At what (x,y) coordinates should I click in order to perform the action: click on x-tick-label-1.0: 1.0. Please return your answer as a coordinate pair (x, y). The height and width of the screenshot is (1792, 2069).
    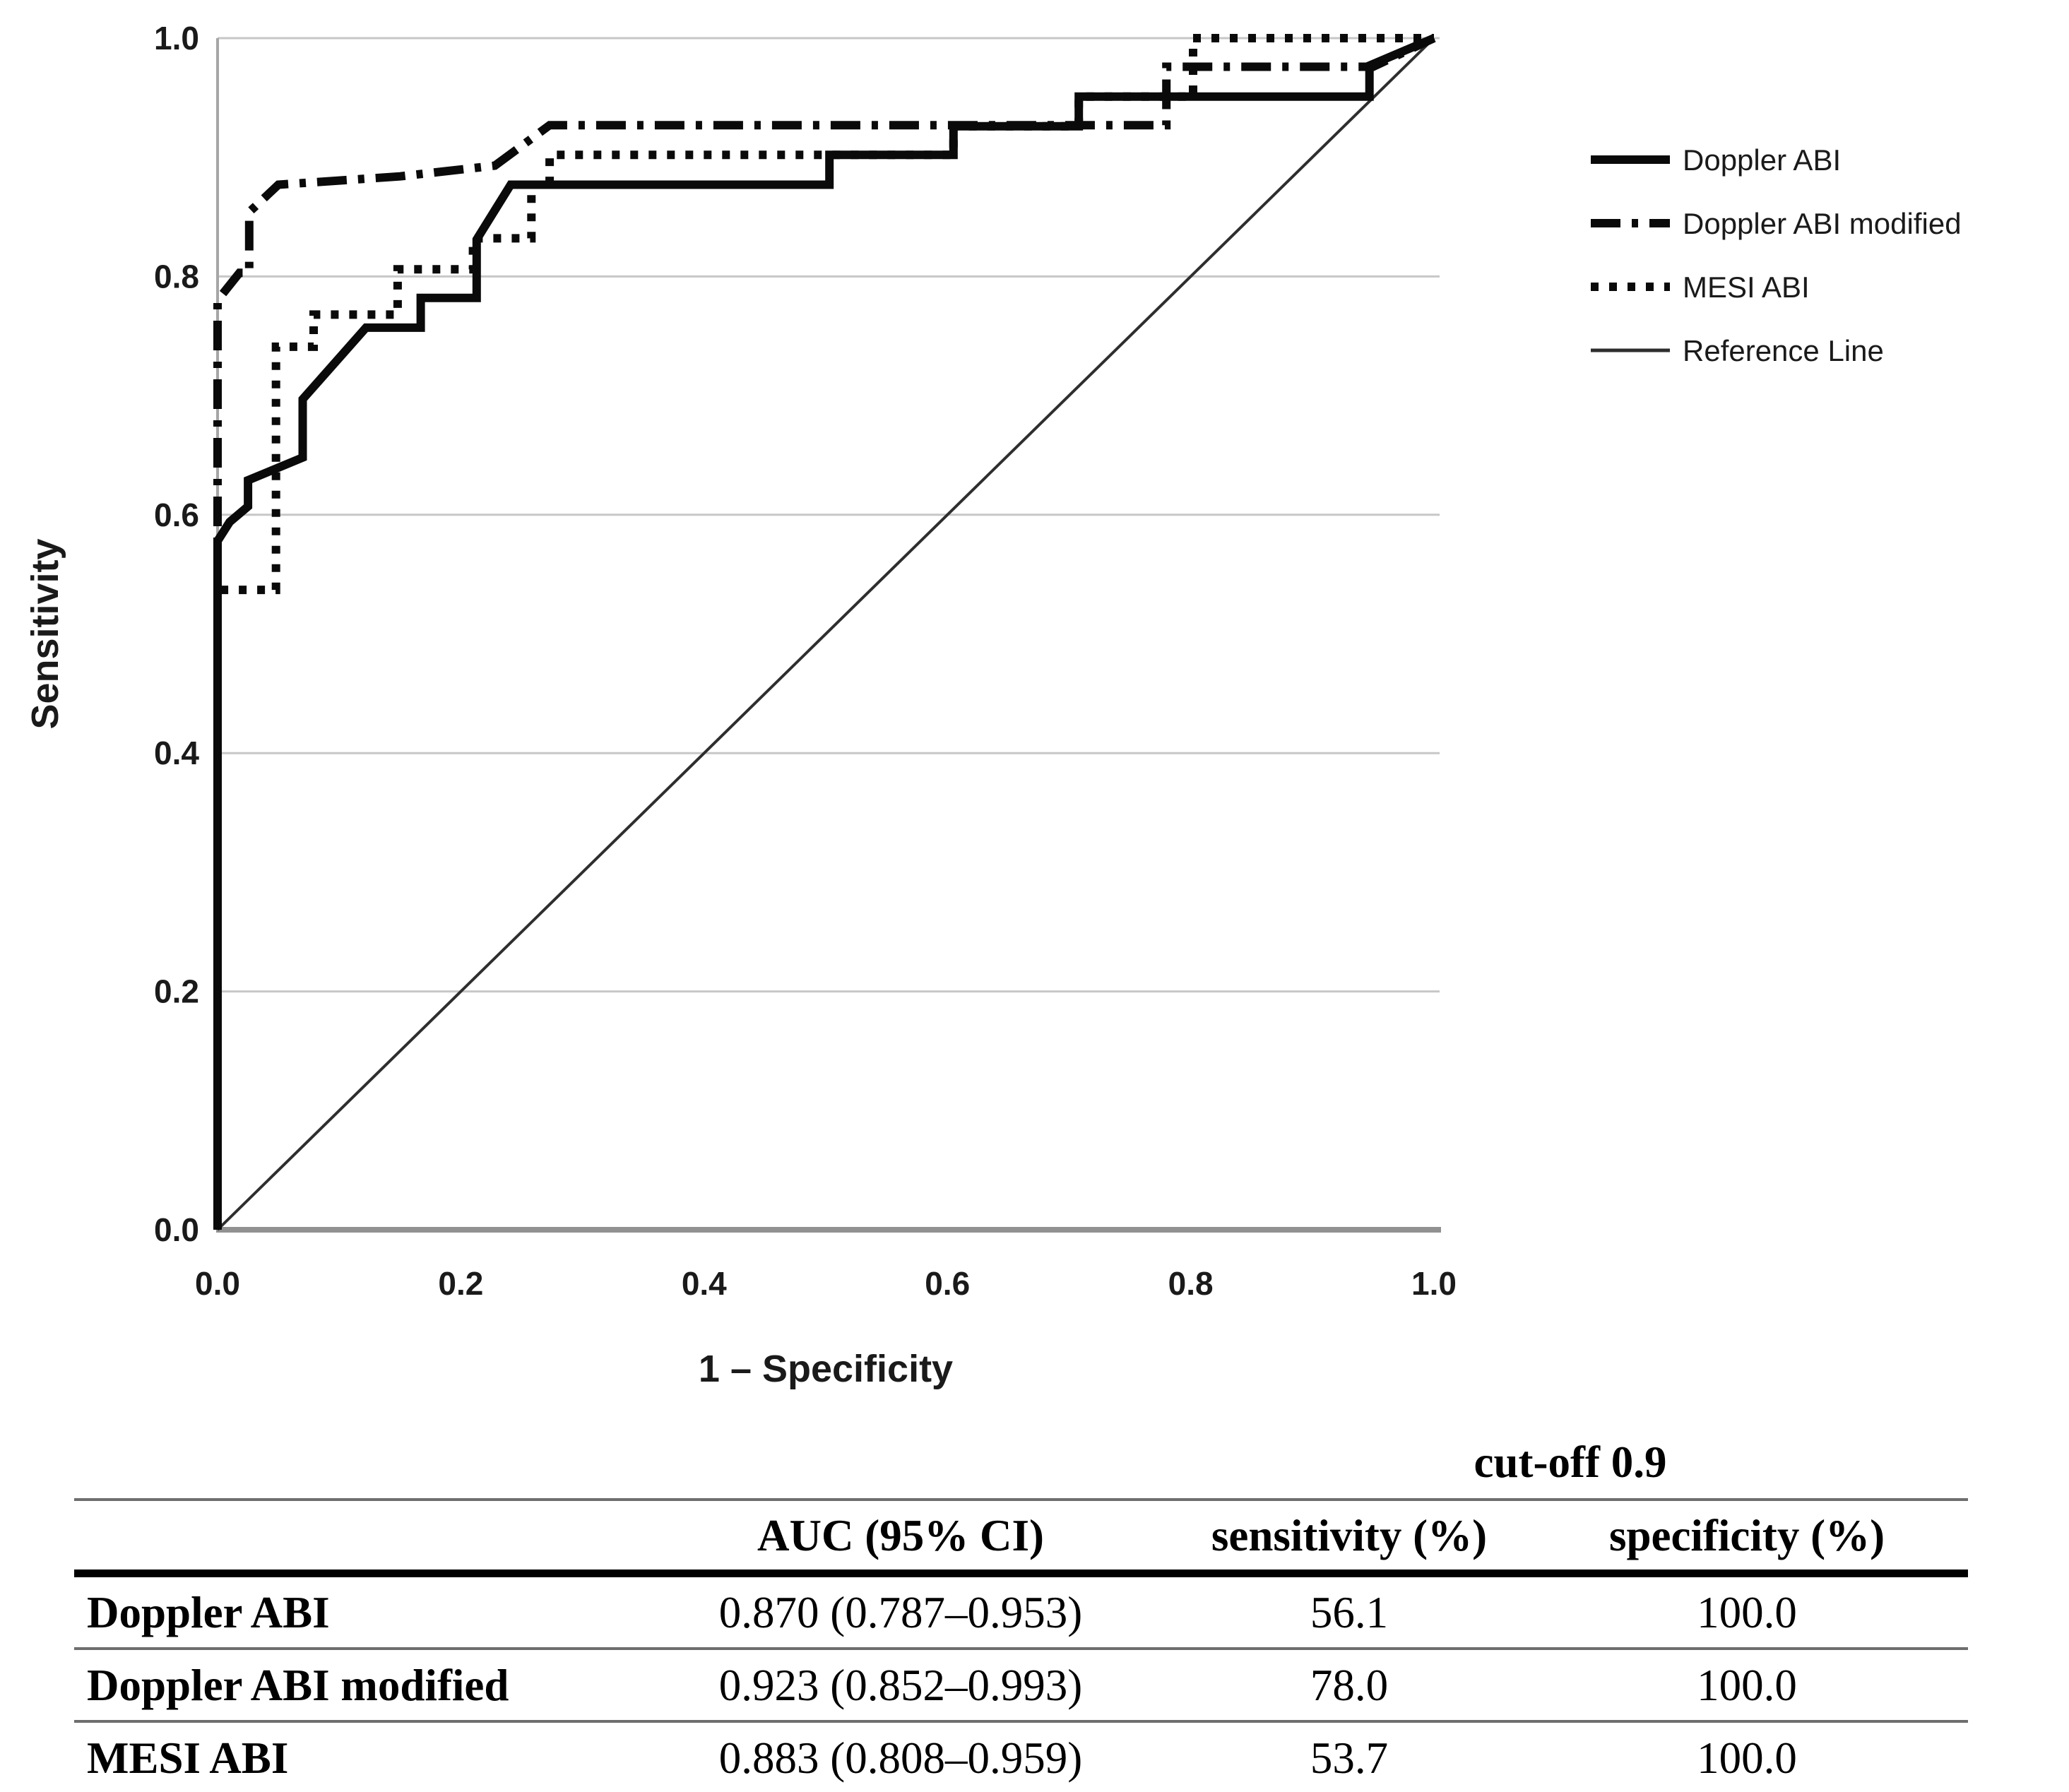
    Looking at the image, I should click on (1434, 1284).